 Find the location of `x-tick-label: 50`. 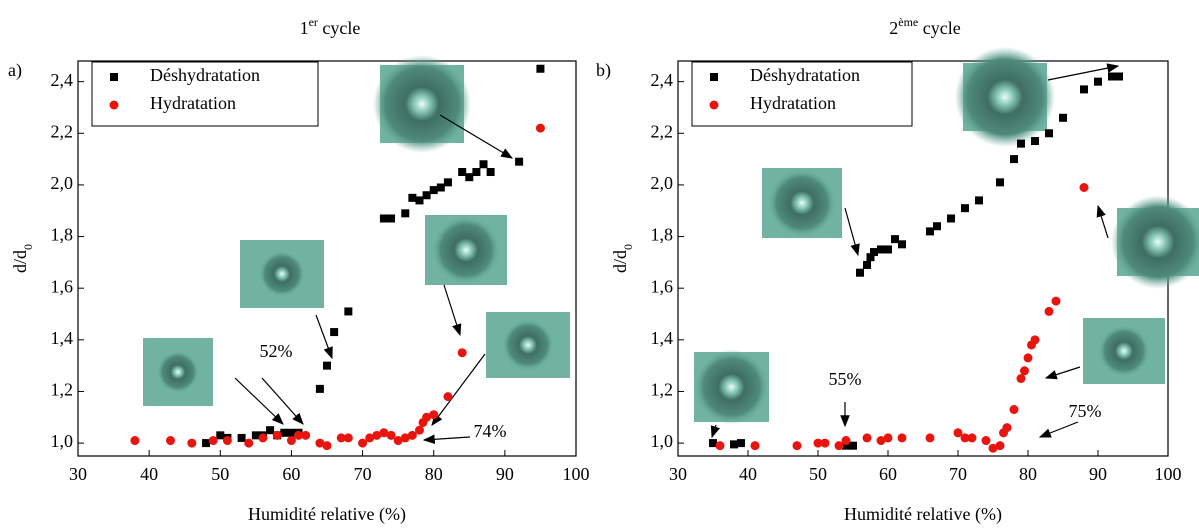

x-tick-label: 50 is located at coordinates (818, 474).